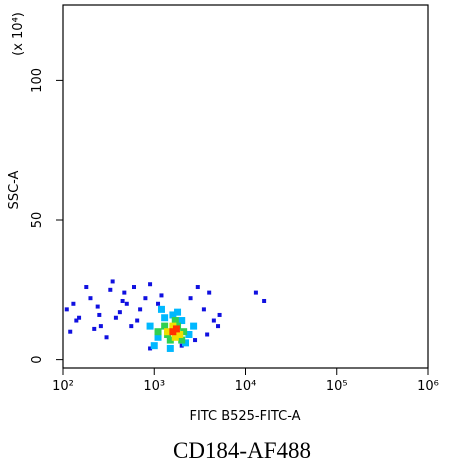 This screenshot has width=451, height=476. Describe the element at coordinates (37, 359) in the screenshot. I see `y-tick-label: 0` at that location.